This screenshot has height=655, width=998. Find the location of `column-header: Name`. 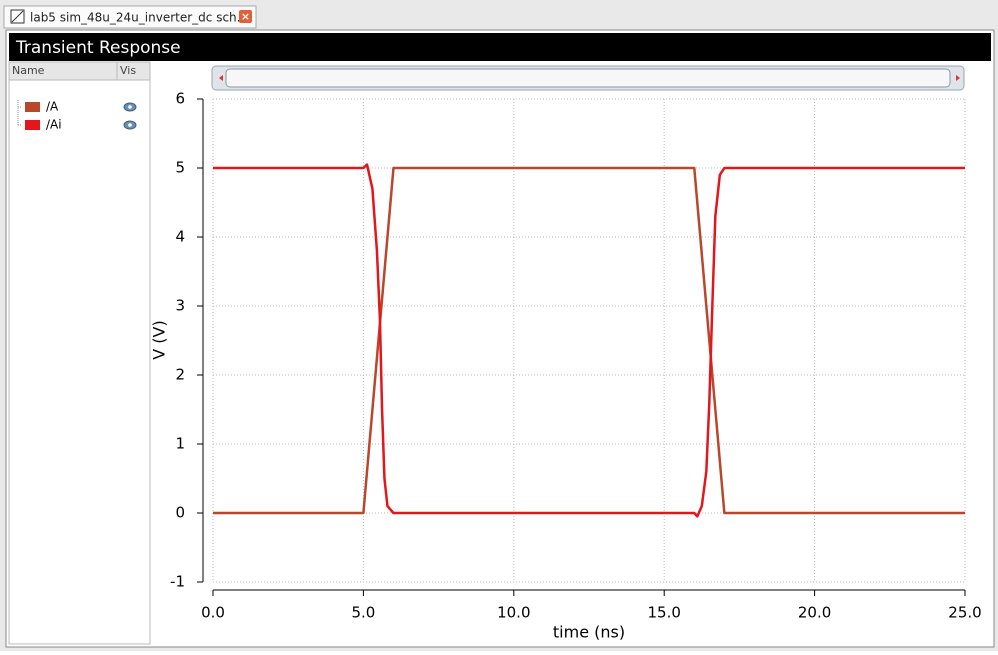

column-header: Name is located at coordinates (28, 70).